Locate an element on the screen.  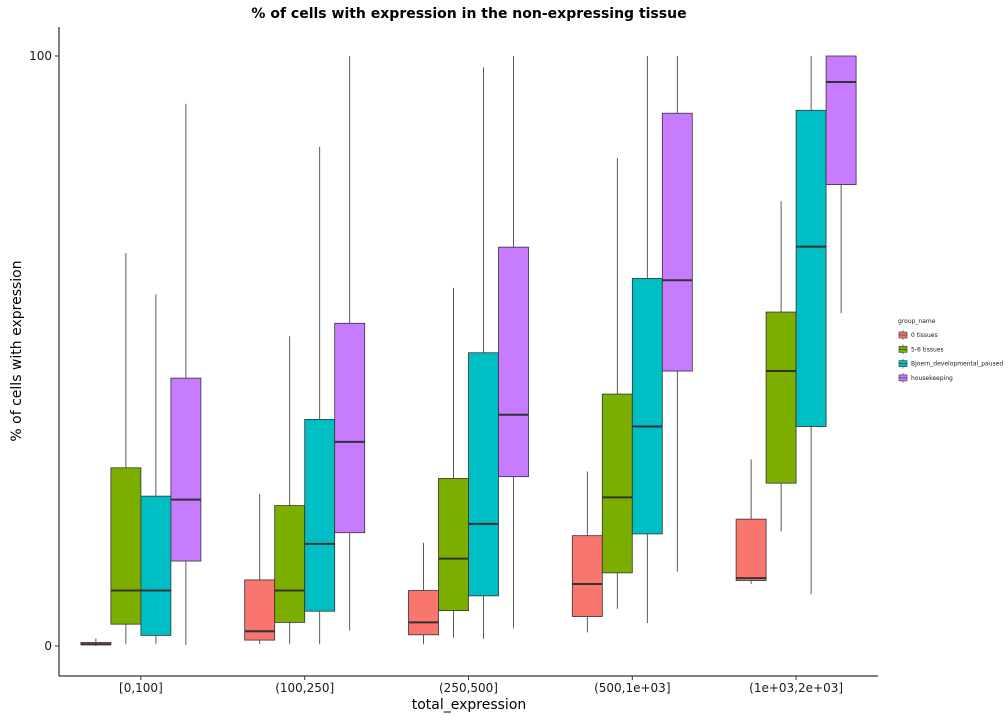
x-tick-label: [0,100] is located at coordinates (141, 688).